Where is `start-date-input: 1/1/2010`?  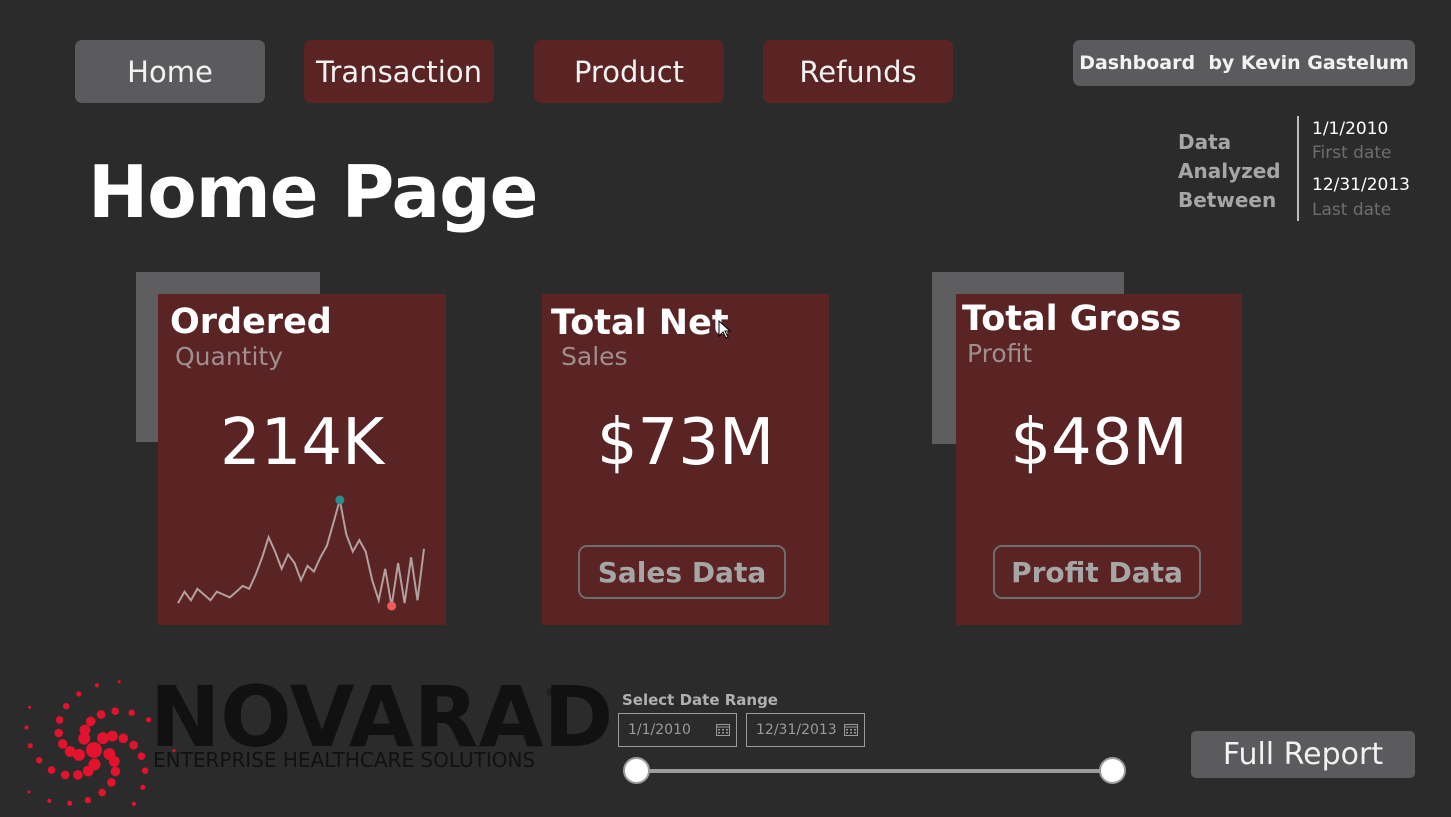
start-date-input: 1/1/2010 is located at coordinates (677, 730).